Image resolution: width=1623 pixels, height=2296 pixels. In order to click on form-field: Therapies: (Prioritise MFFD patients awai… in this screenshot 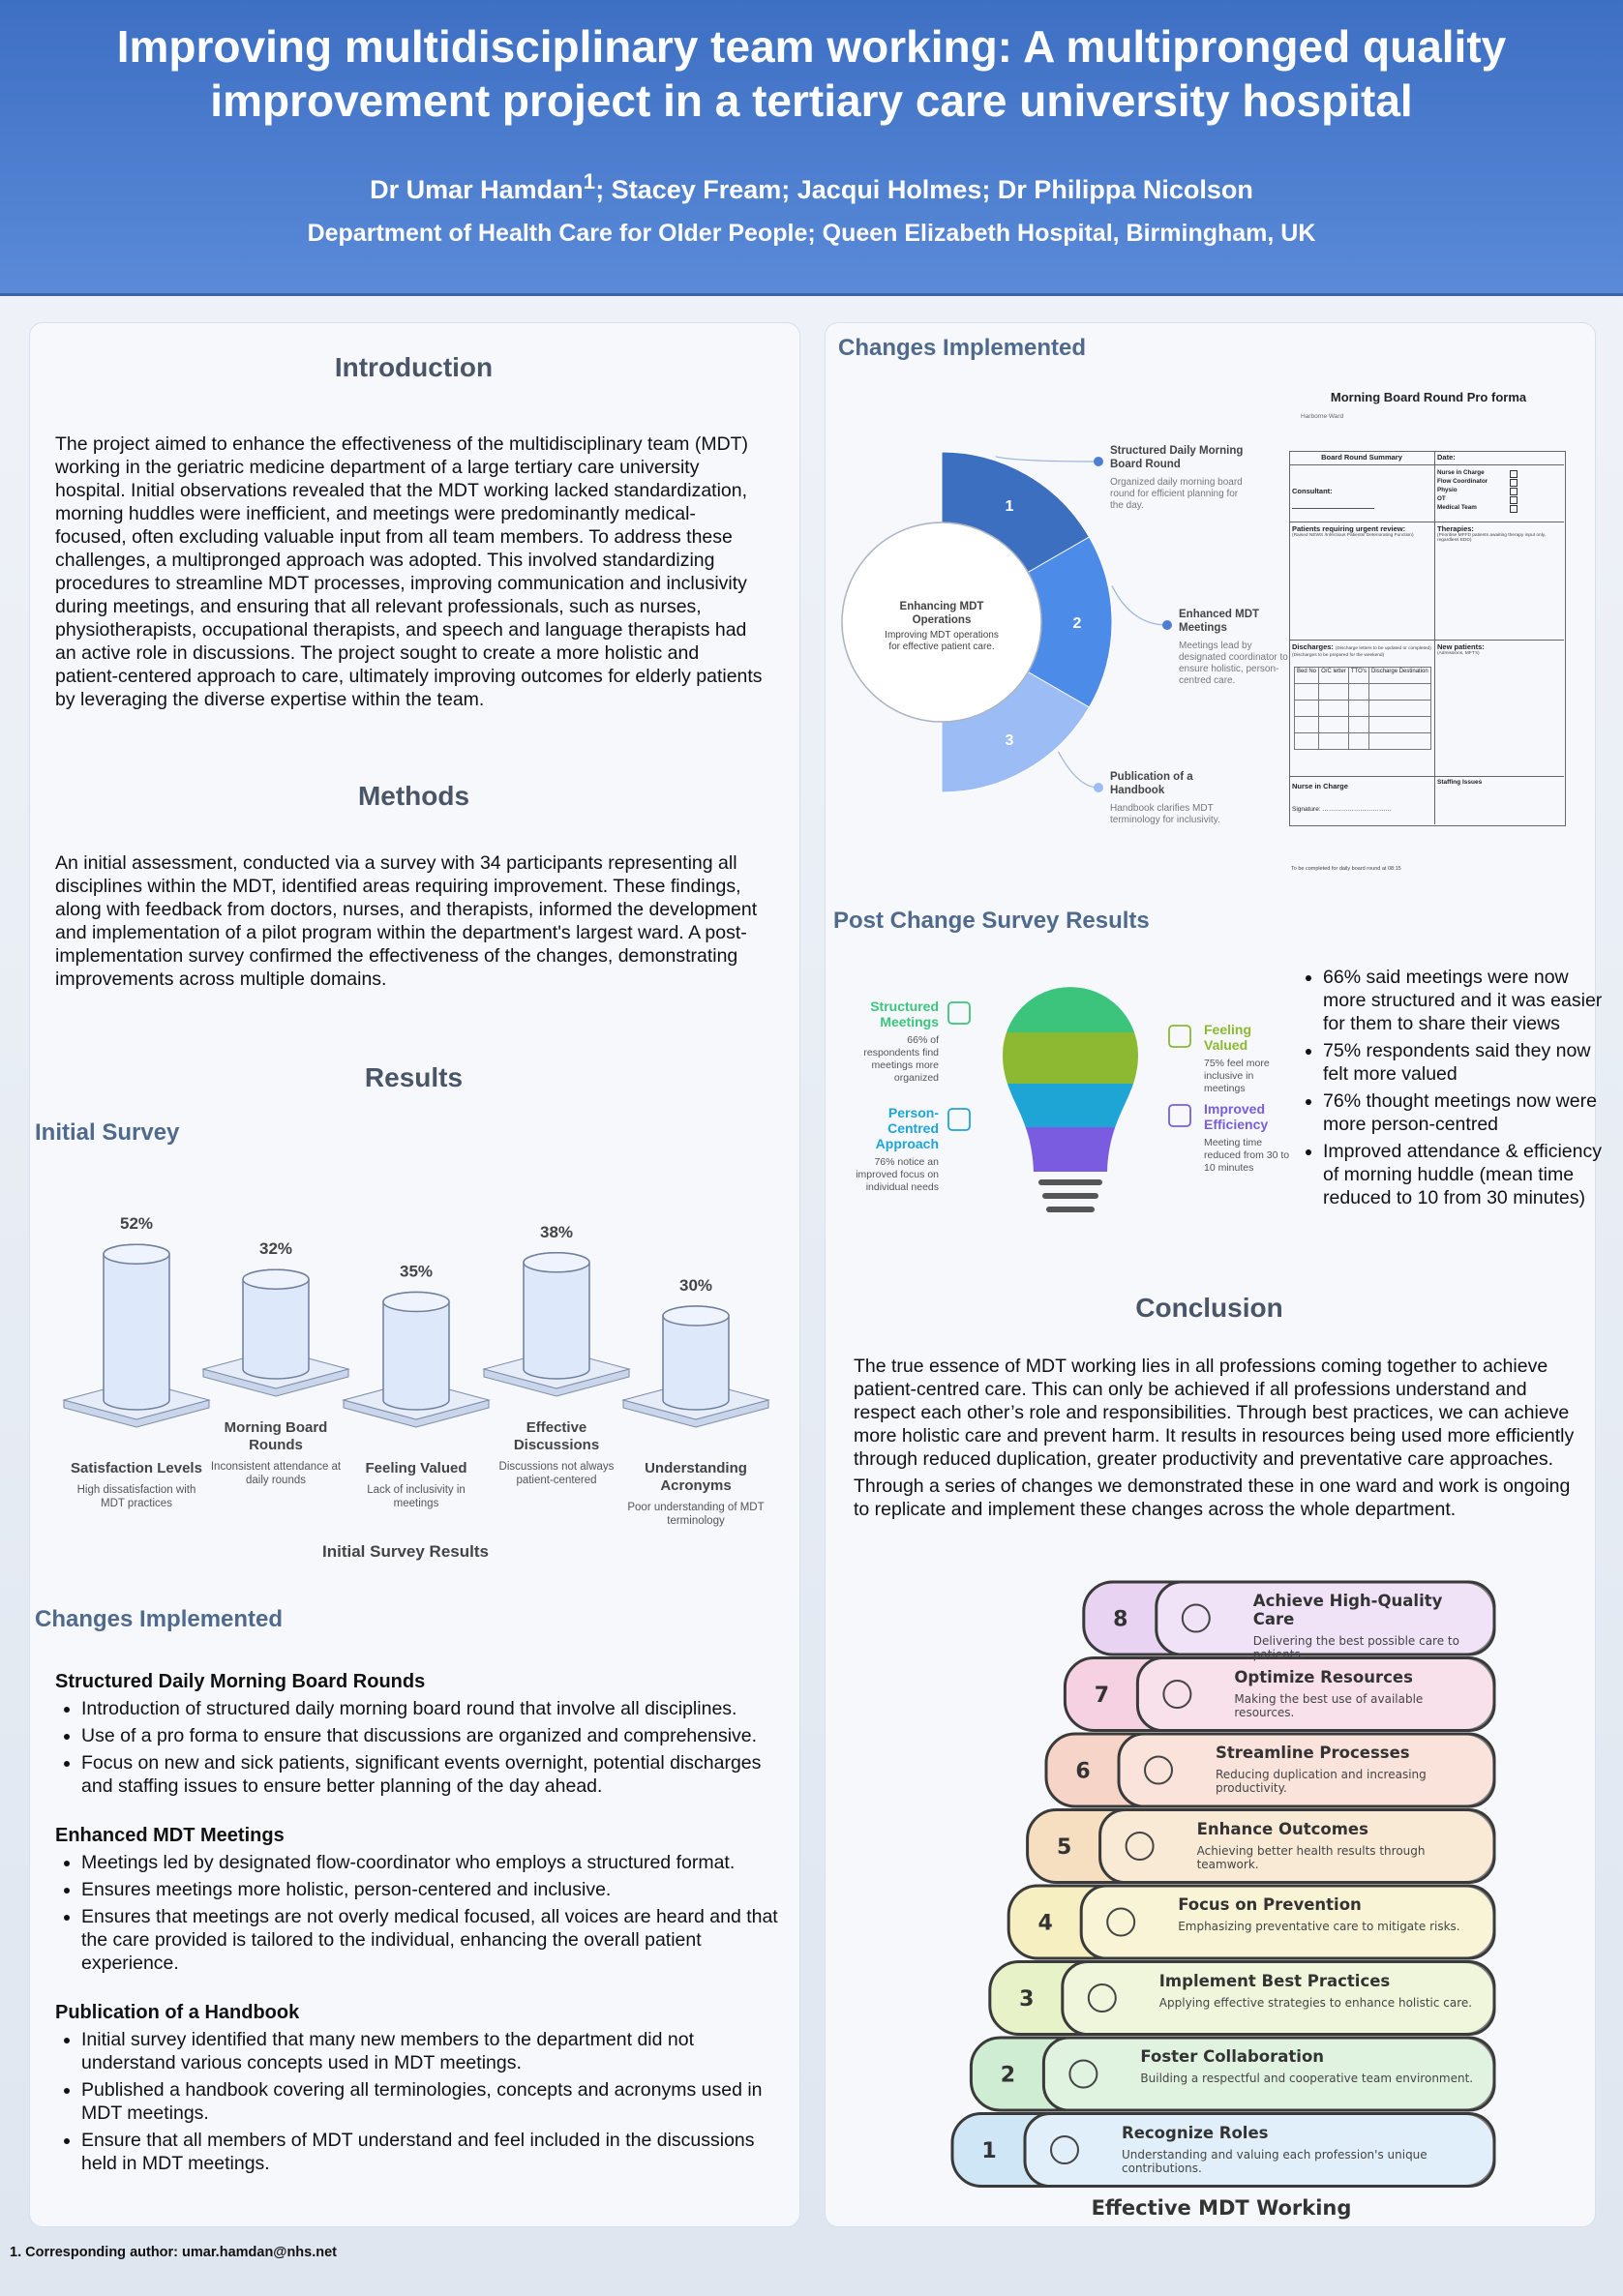, I will do `click(1500, 533)`.